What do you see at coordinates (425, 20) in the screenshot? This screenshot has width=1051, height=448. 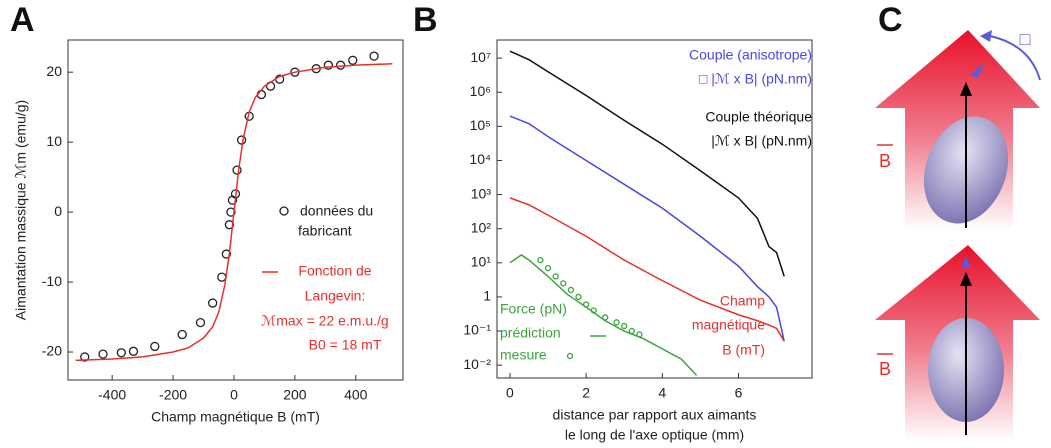 I see `panel-label: B` at bounding box center [425, 20].